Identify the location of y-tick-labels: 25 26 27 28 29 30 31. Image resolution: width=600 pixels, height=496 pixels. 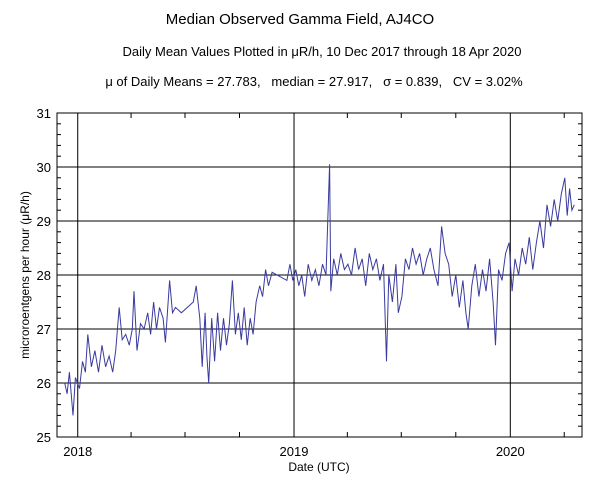
(44, 275).